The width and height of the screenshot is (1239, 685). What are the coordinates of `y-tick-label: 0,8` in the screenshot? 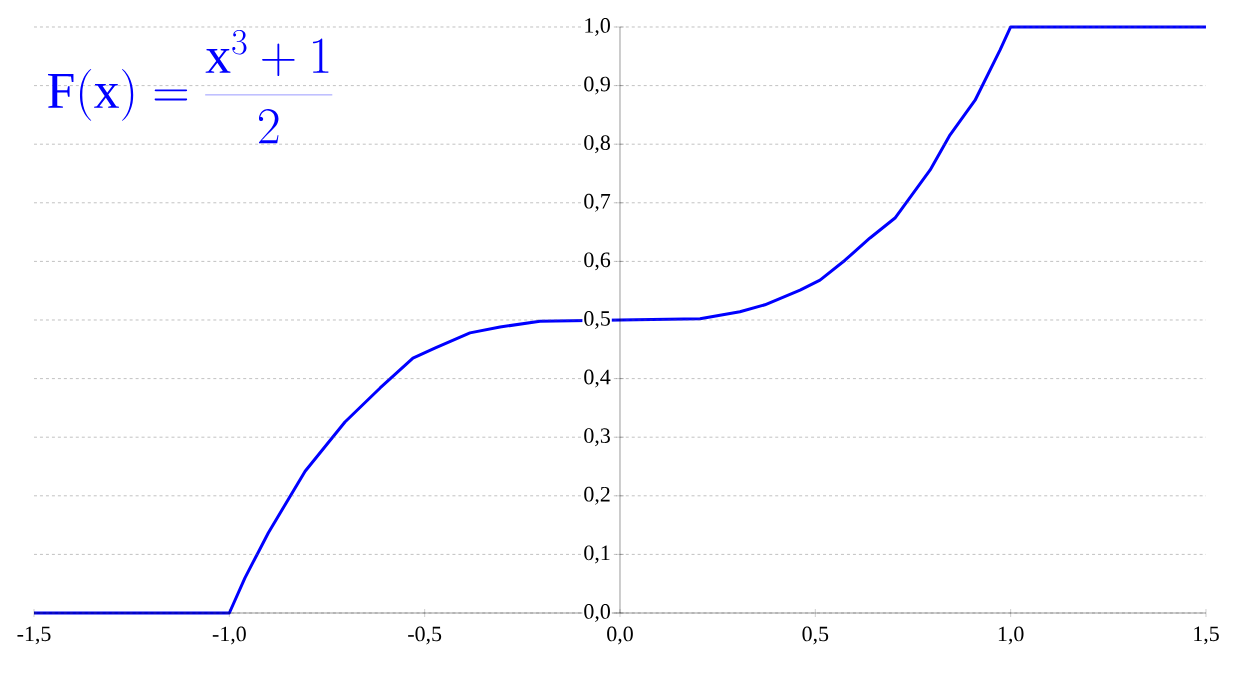 It's located at (597, 144).